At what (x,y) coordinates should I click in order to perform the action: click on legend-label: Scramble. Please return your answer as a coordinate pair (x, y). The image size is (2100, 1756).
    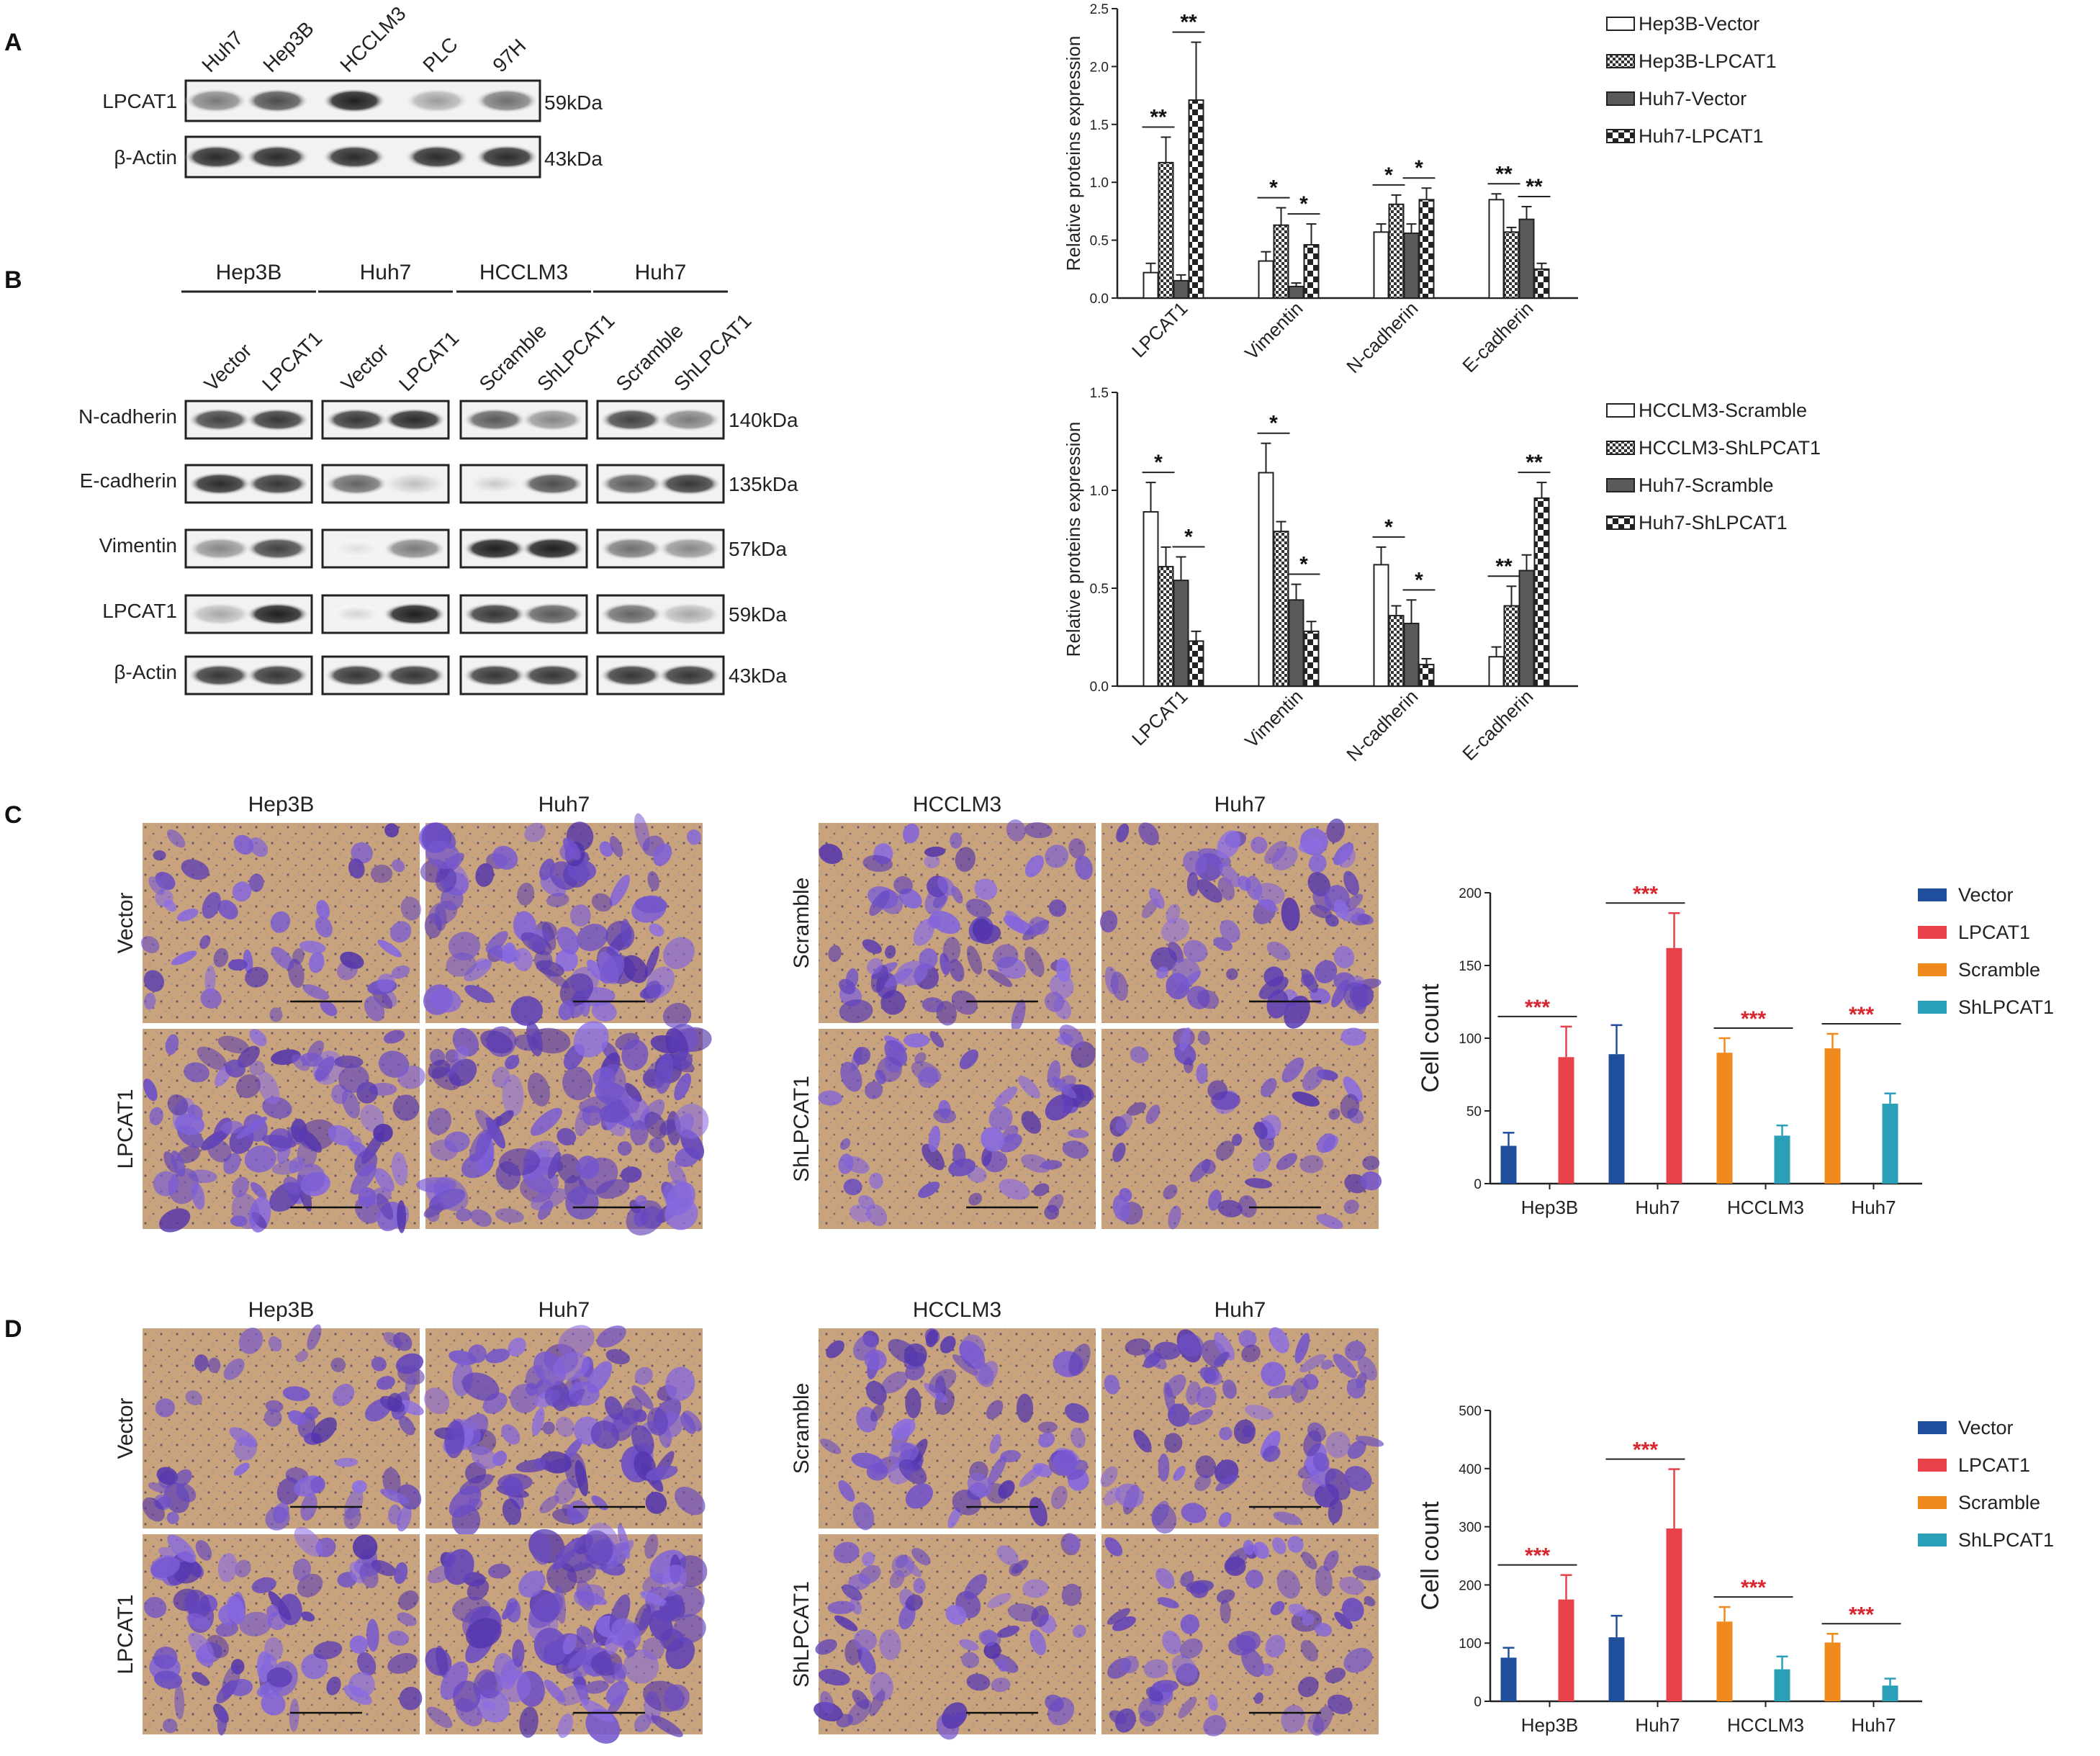
    Looking at the image, I should click on (1999, 1502).